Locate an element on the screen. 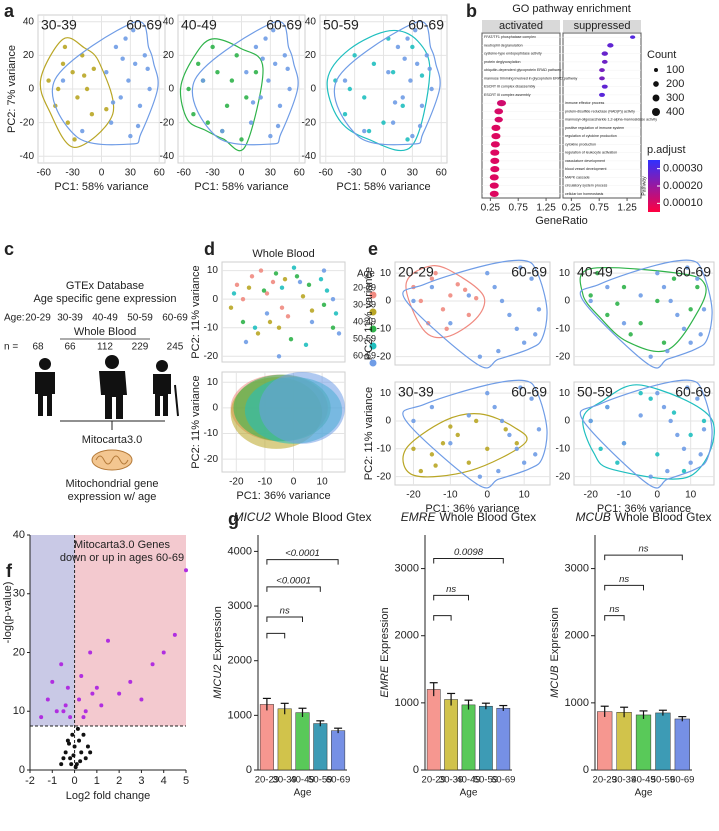  ylabel-gene: MICU2 is located at coordinates (218, 682).